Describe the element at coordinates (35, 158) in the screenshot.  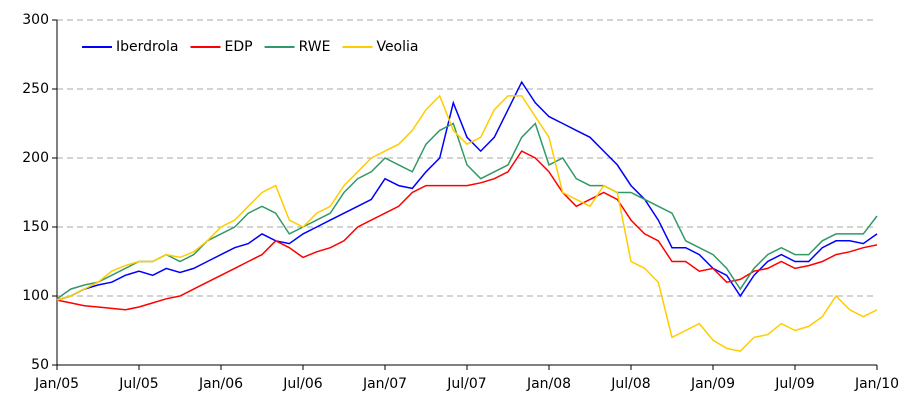
I see `y-tick-label: 200` at that location.